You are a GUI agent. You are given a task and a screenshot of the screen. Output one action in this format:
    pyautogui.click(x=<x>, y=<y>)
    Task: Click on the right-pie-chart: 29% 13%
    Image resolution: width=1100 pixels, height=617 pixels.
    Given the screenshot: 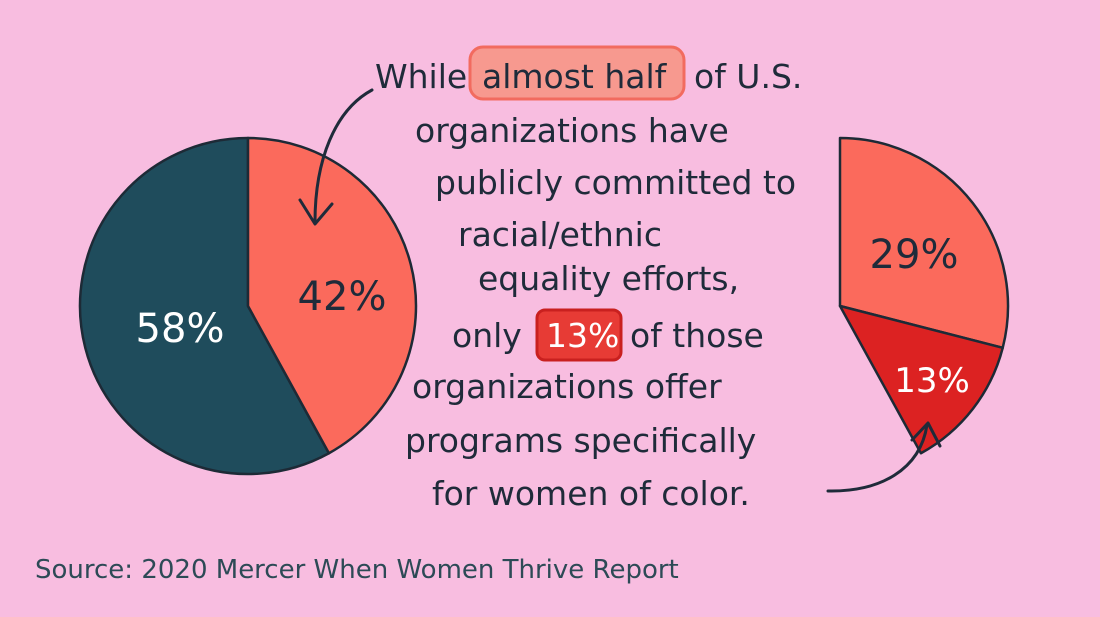 What is the action you would take?
    pyautogui.click(x=924, y=295)
    